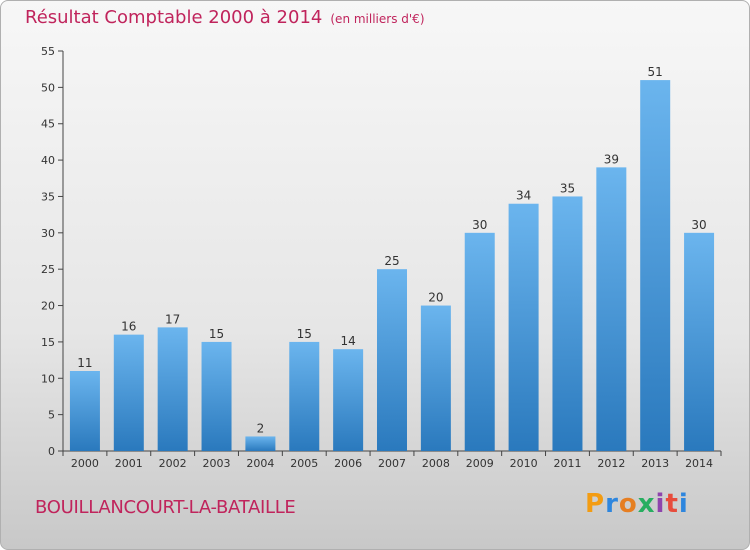  What do you see at coordinates (261, 428) in the screenshot?
I see `bar-value-label: 2` at bounding box center [261, 428].